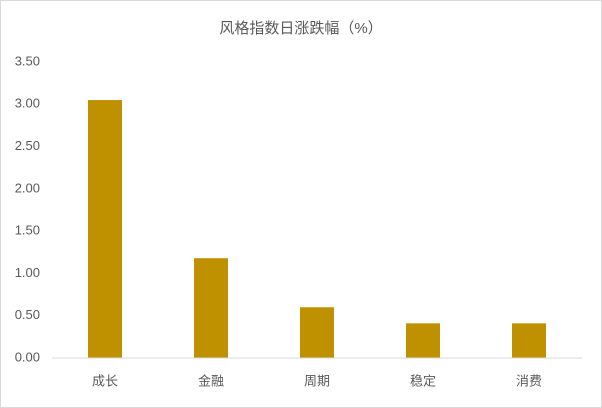 The image size is (602, 408). What do you see at coordinates (300, 28) in the screenshot?
I see `chart-title: 风格指数日涨跌幅（%）` at bounding box center [300, 28].